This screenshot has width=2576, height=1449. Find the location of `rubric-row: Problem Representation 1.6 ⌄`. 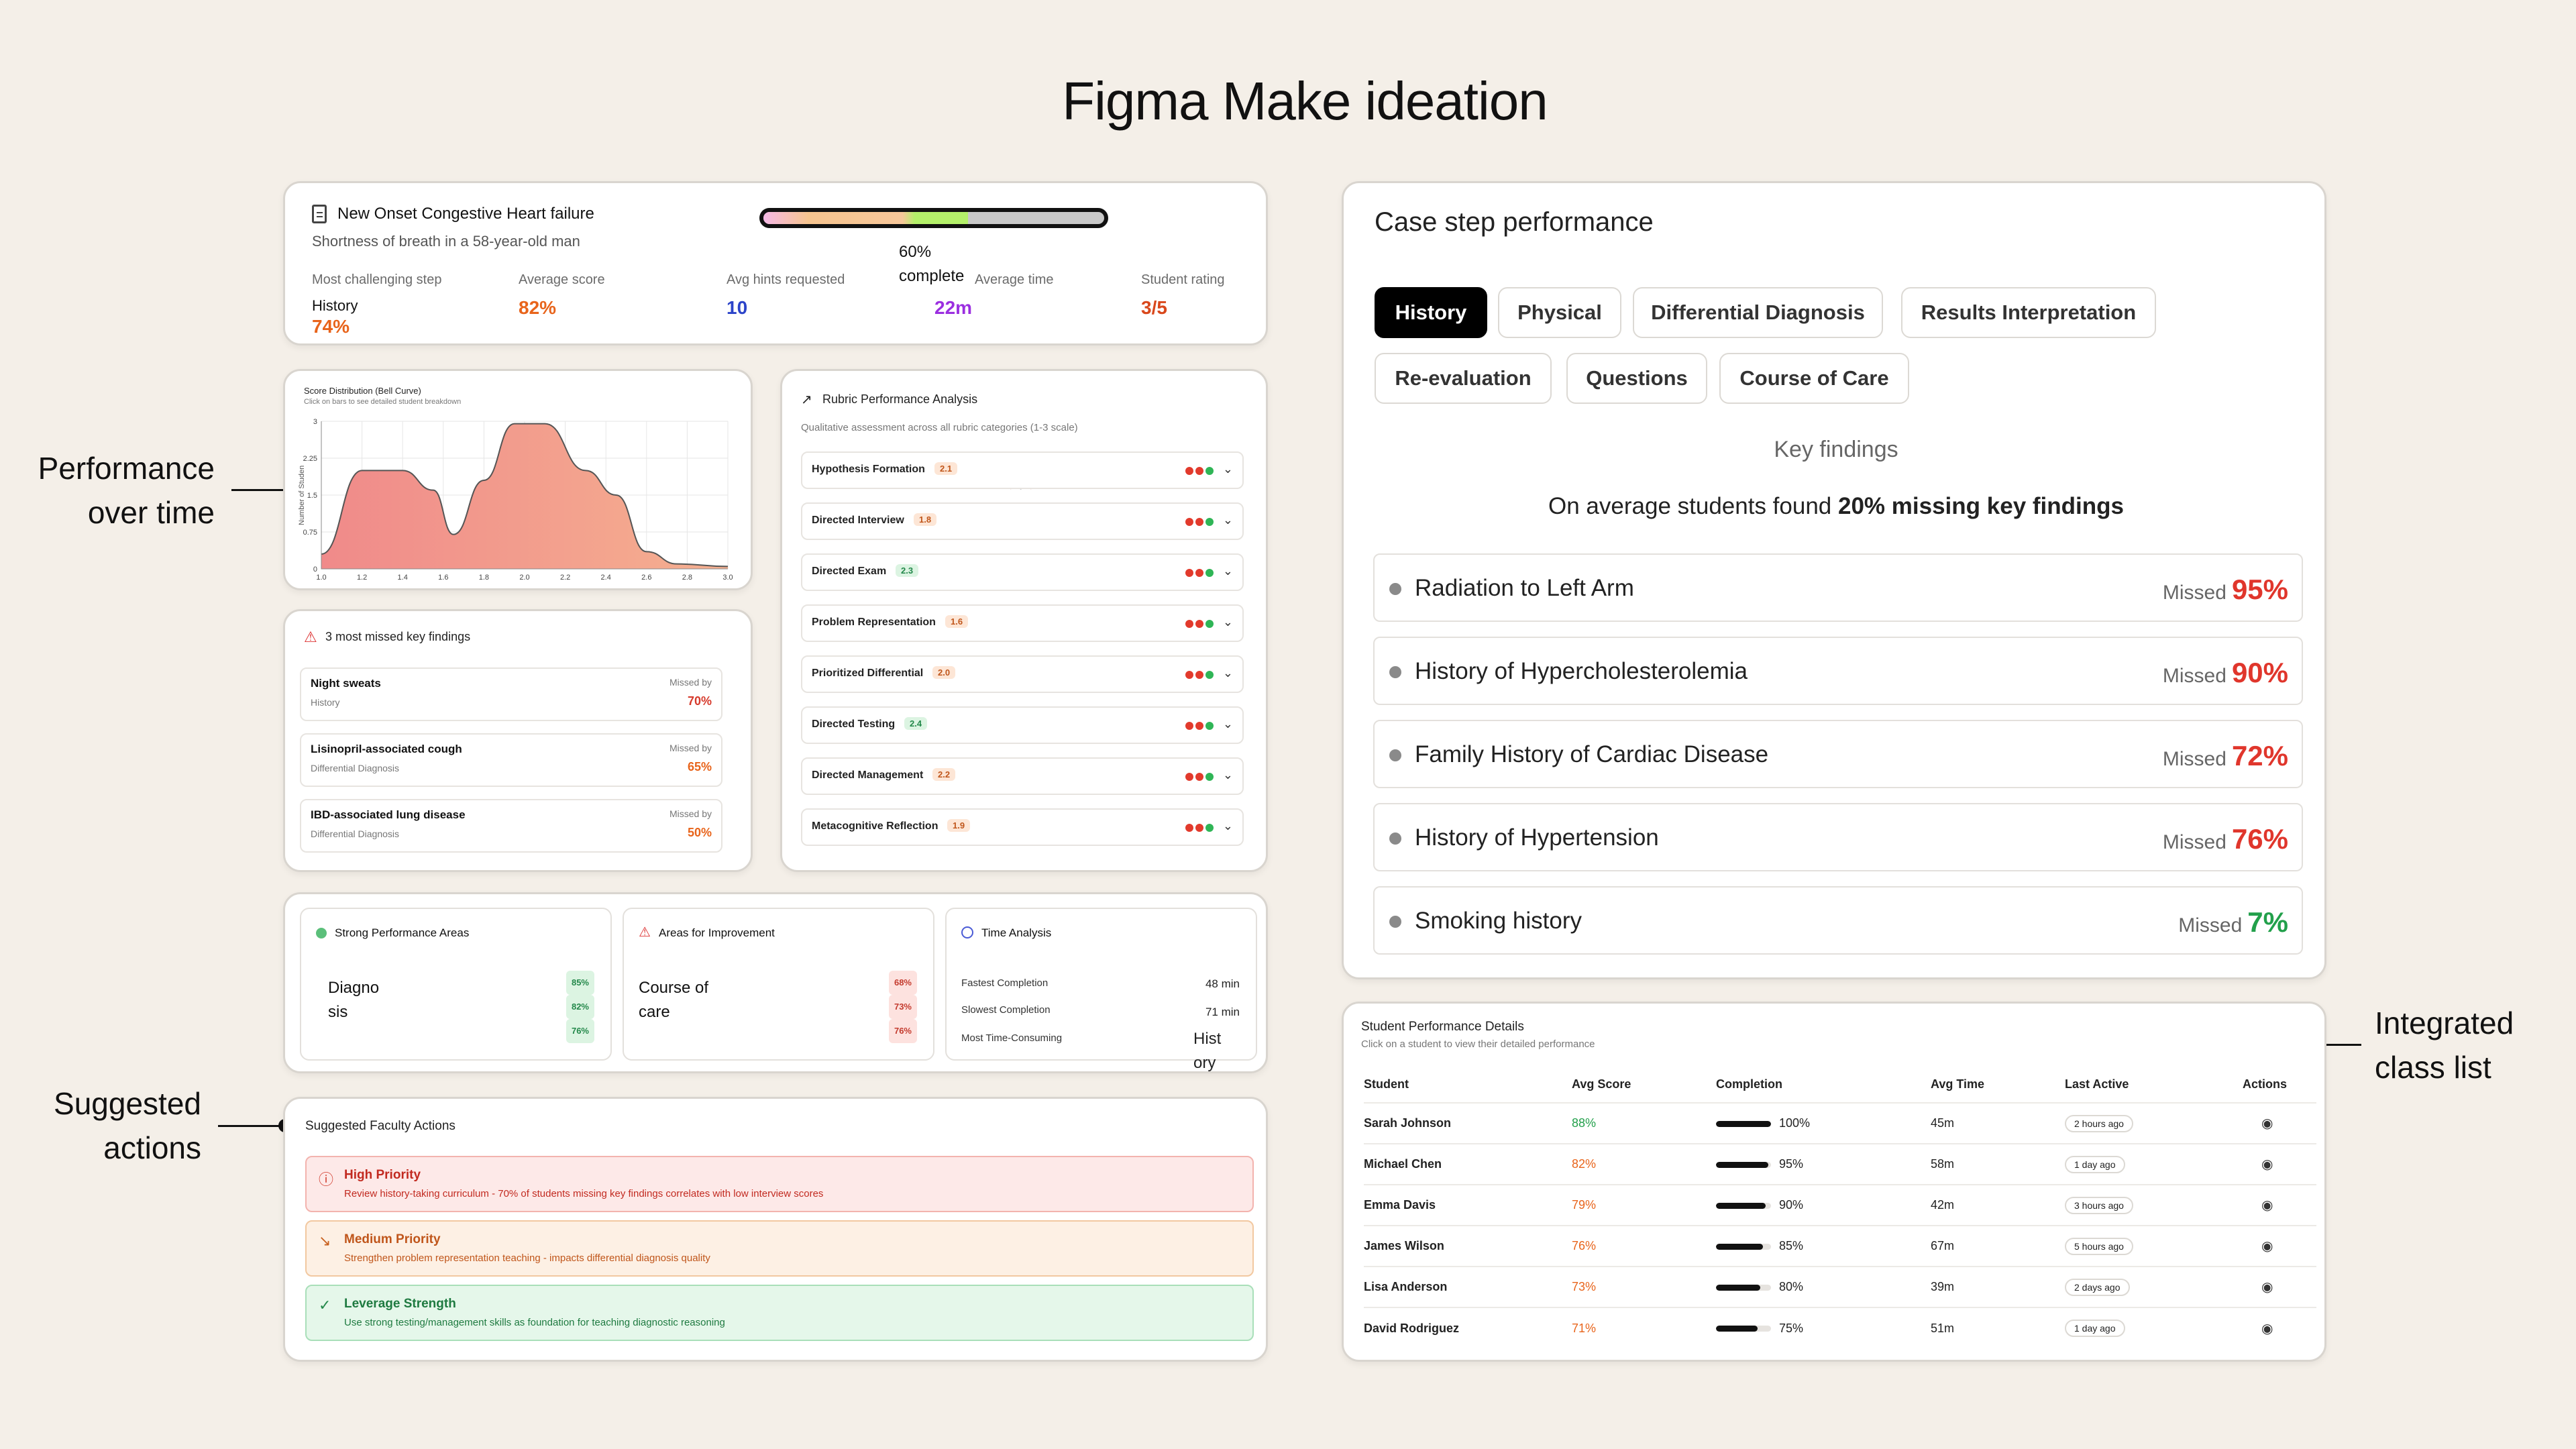

rubric-row: Problem Representation 1.6 ⌄ is located at coordinates (1022, 623).